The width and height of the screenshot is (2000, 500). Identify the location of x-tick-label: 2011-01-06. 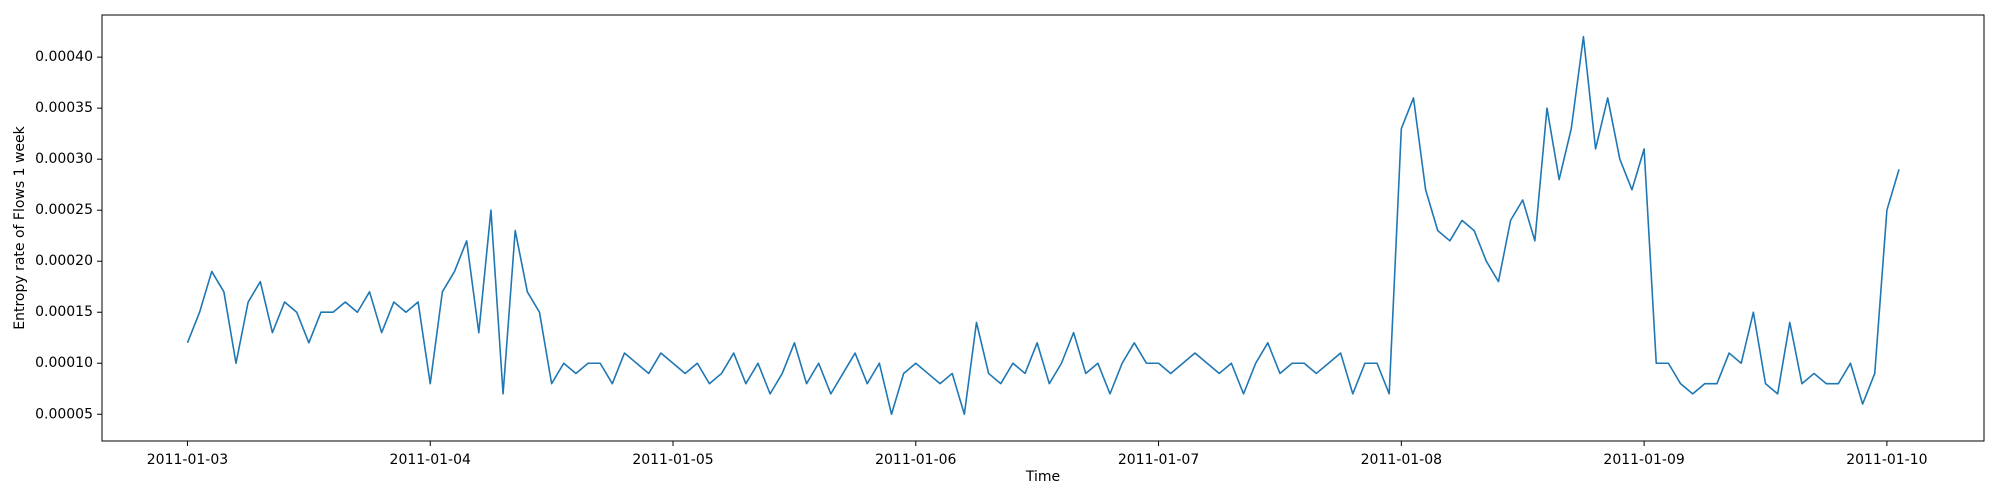
(915, 460).